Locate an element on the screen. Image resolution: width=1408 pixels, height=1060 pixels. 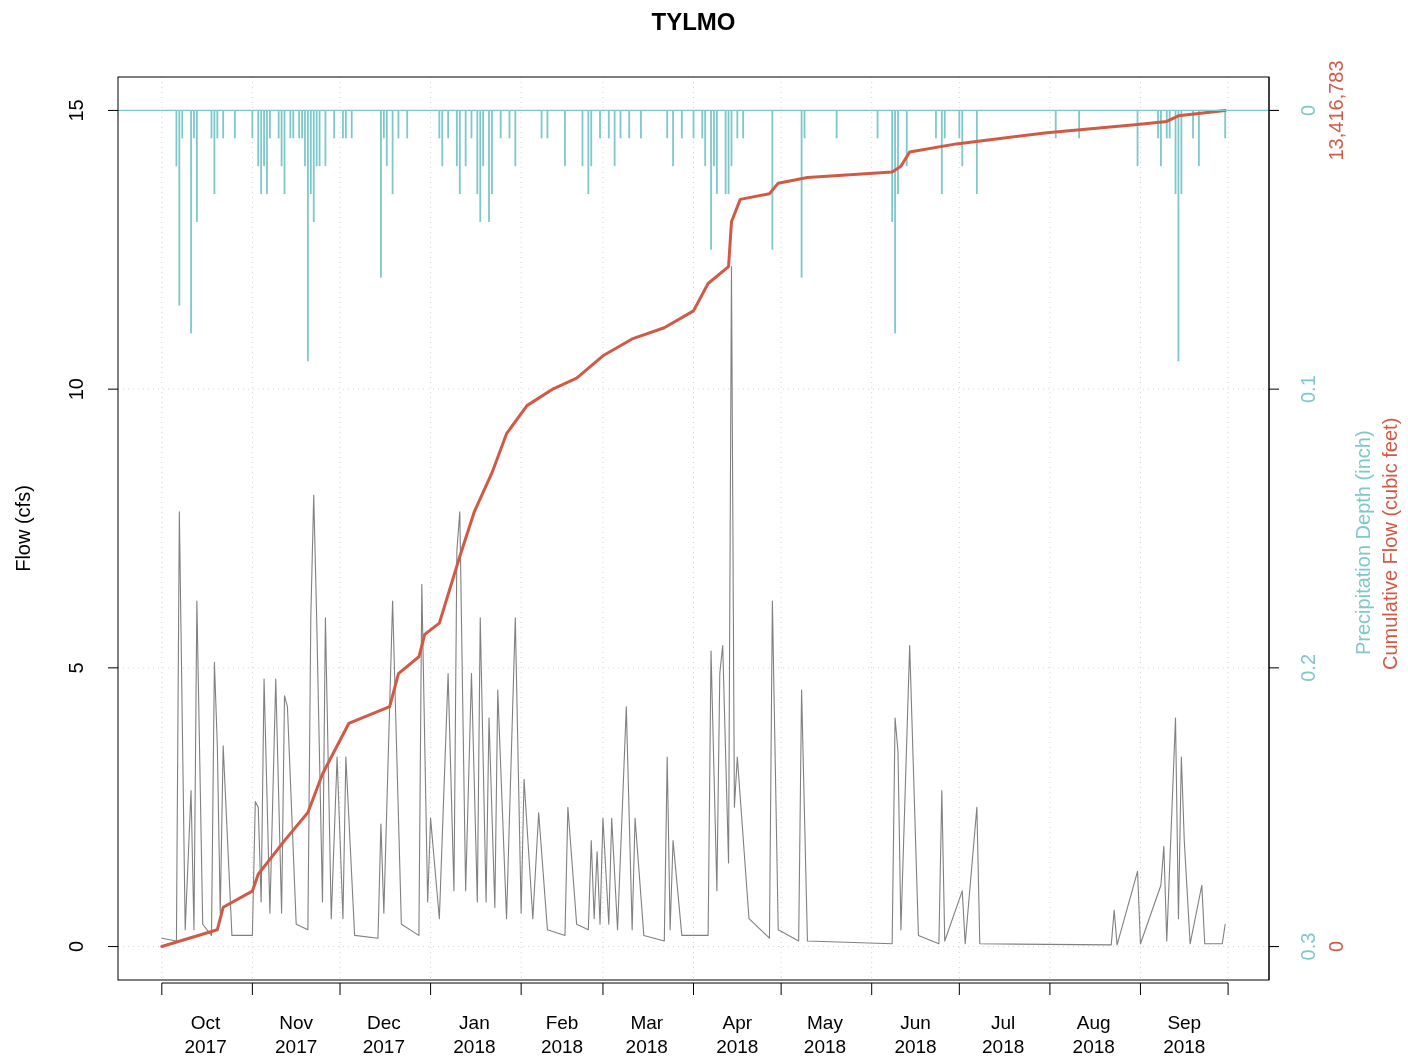
x-tick-label: Sep 2018 is located at coordinates (1184, 1034).